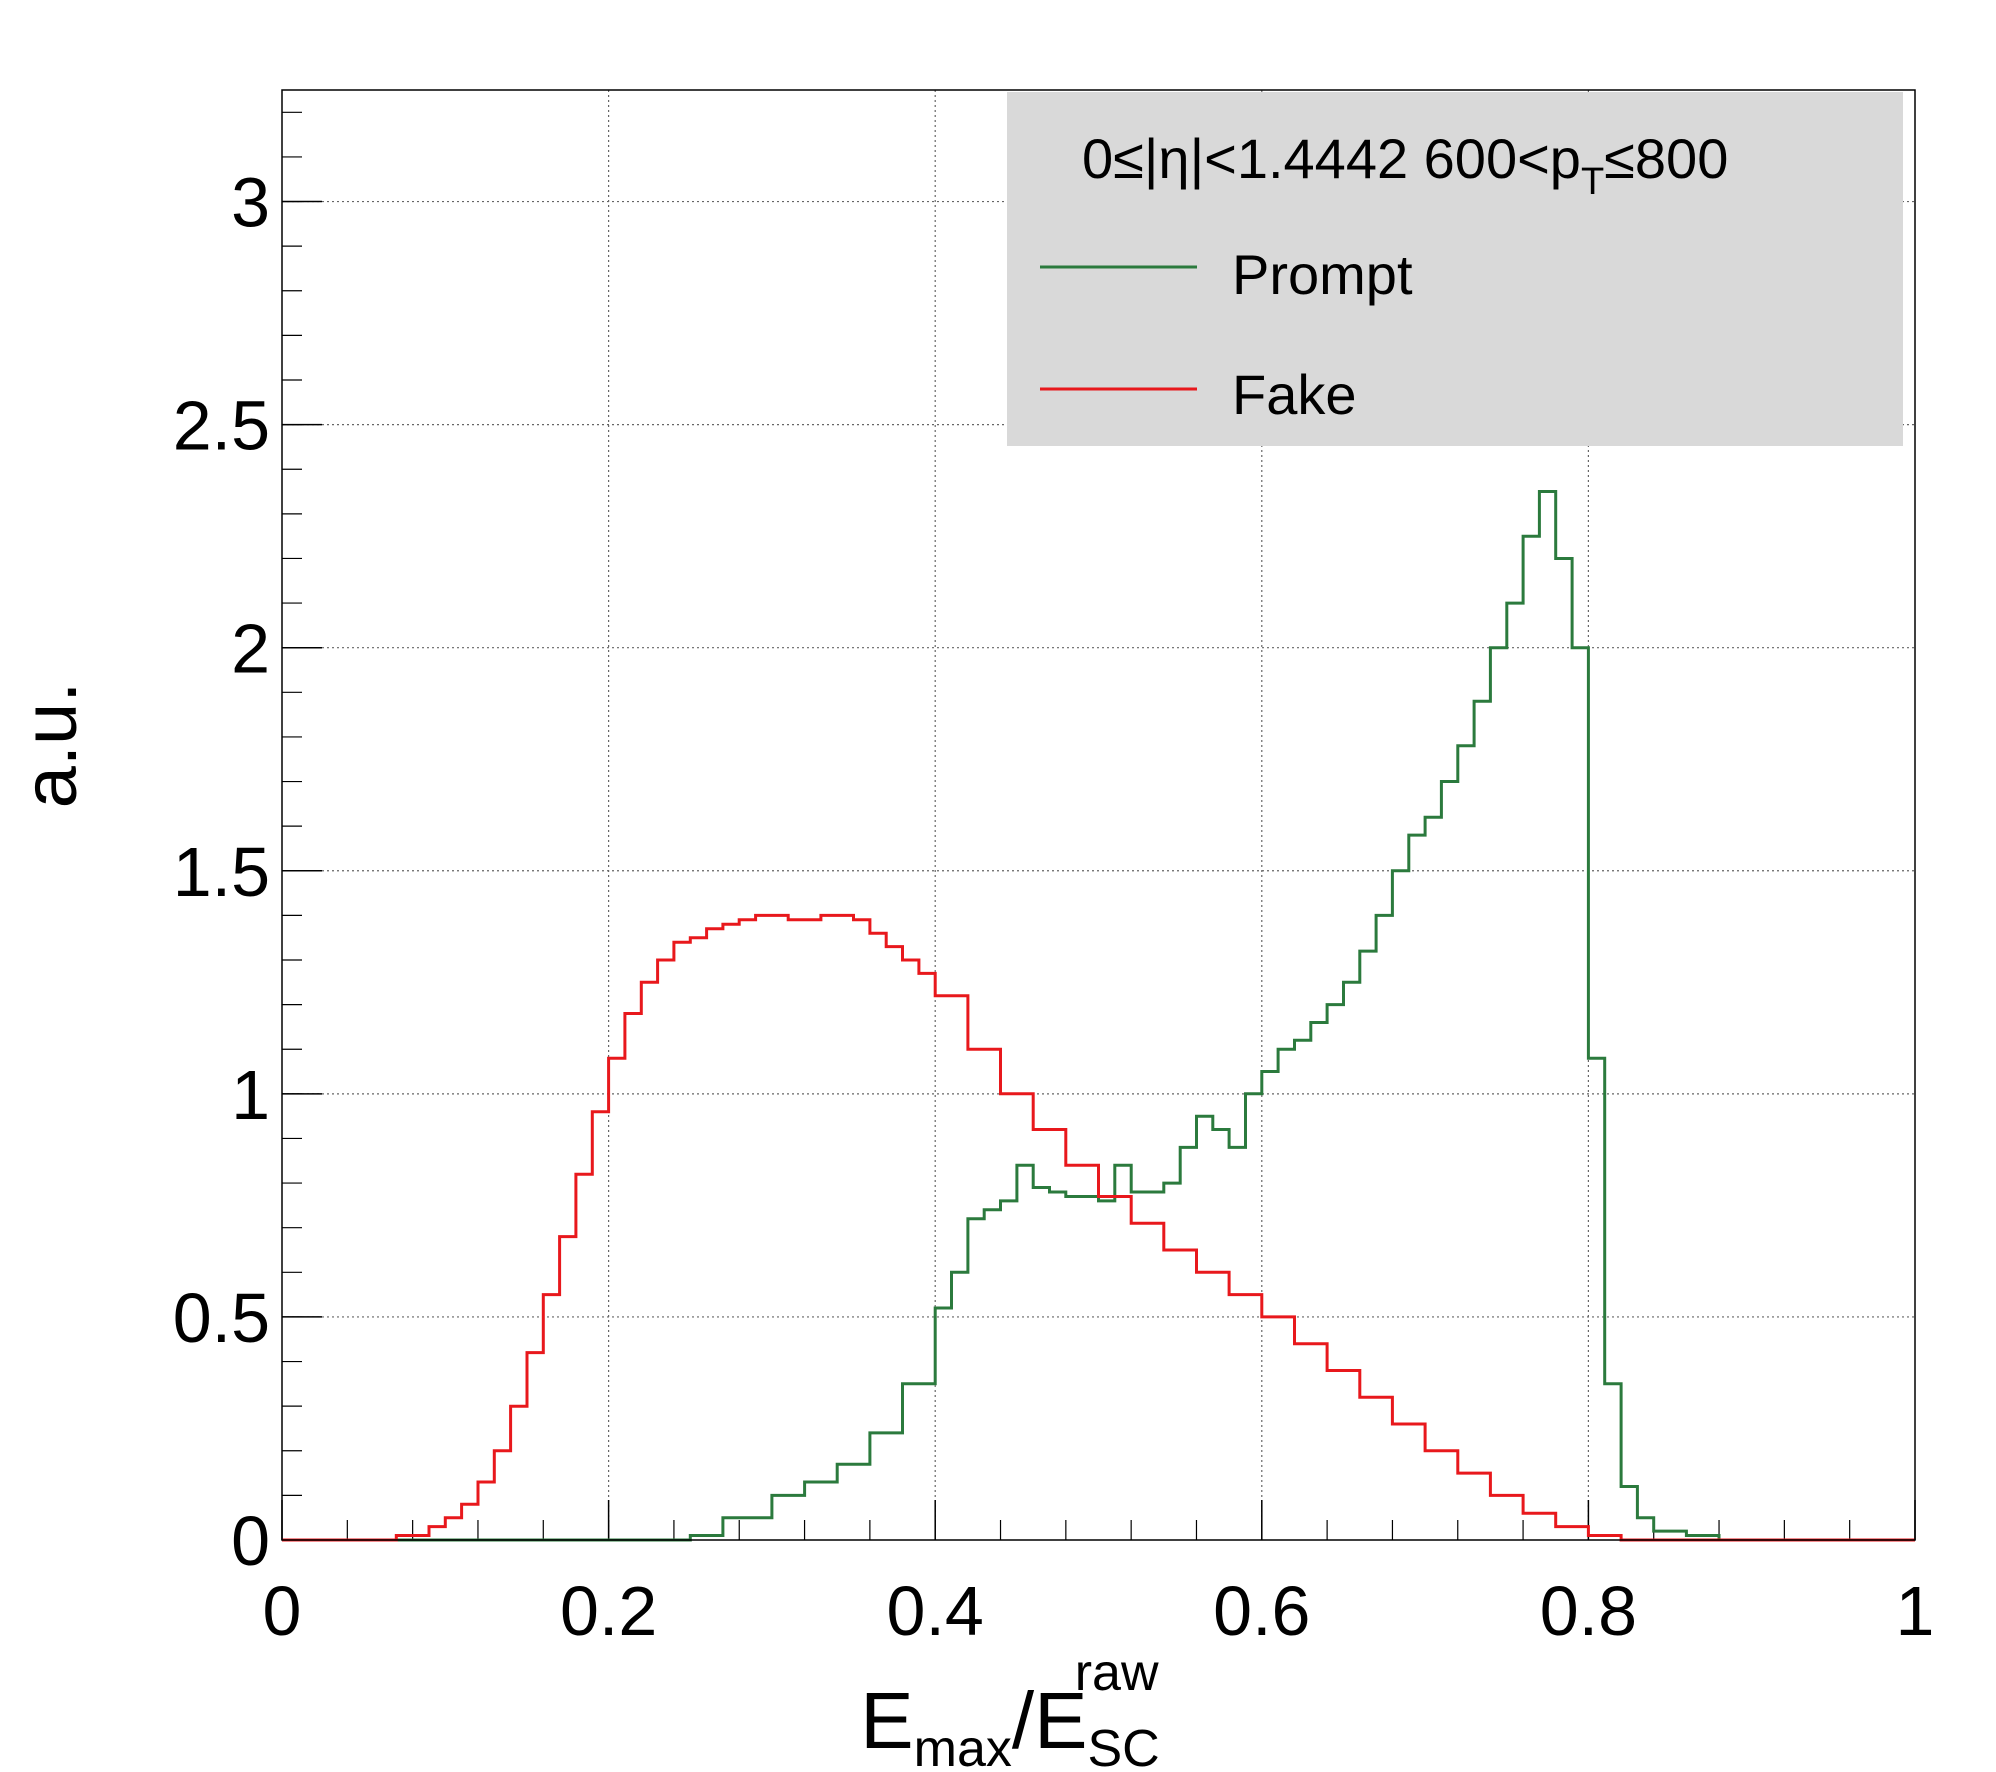  Describe the element at coordinates (1331, 158) in the screenshot. I see `legend-header-a: 0≤|η|<1.4442 600<p` at that location.